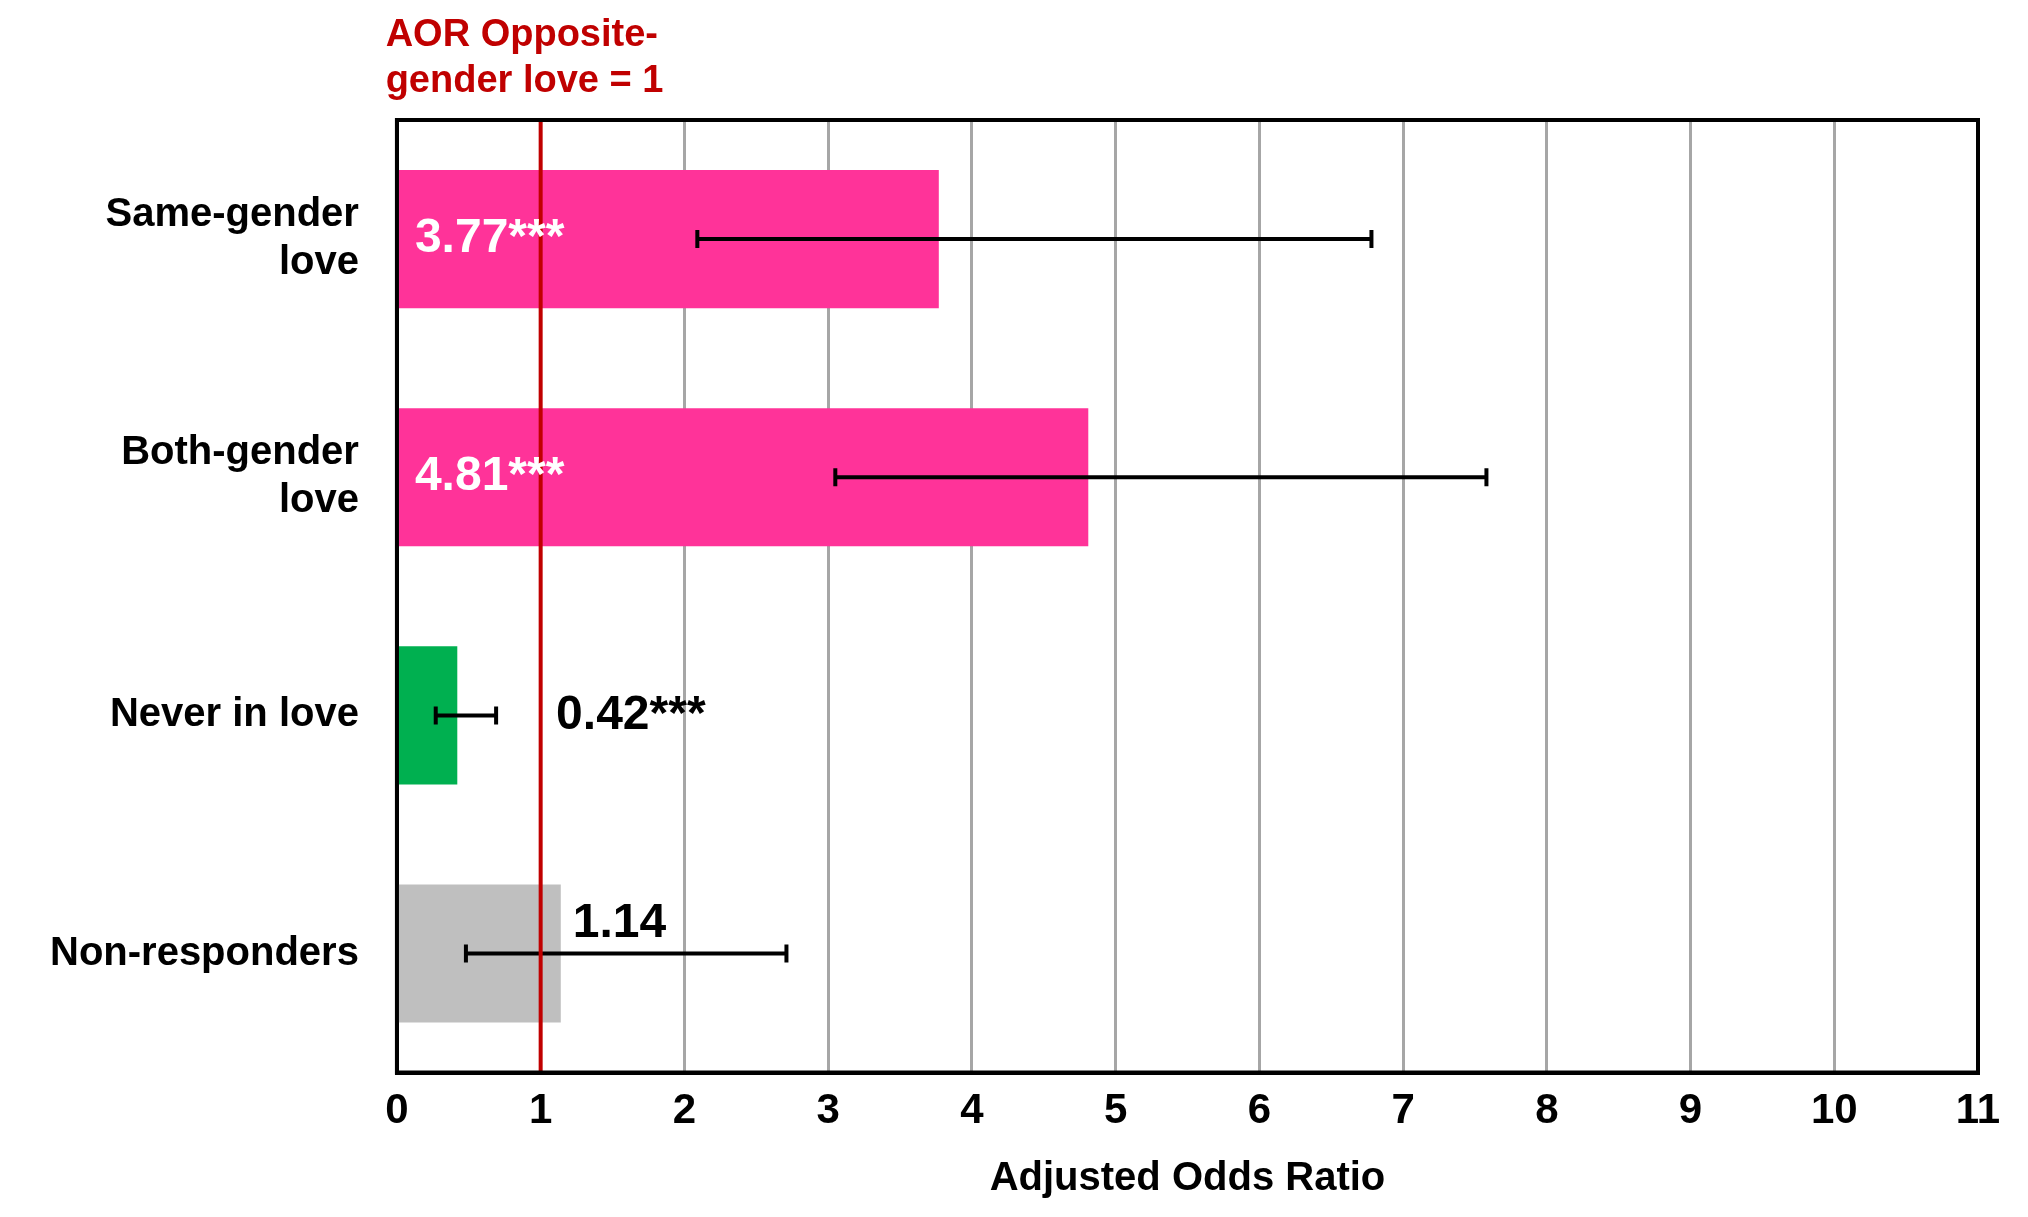 The width and height of the screenshot is (2028, 1217). Describe the element at coordinates (204, 950) in the screenshot. I see `y-tick-label: Non-responders` at that location.